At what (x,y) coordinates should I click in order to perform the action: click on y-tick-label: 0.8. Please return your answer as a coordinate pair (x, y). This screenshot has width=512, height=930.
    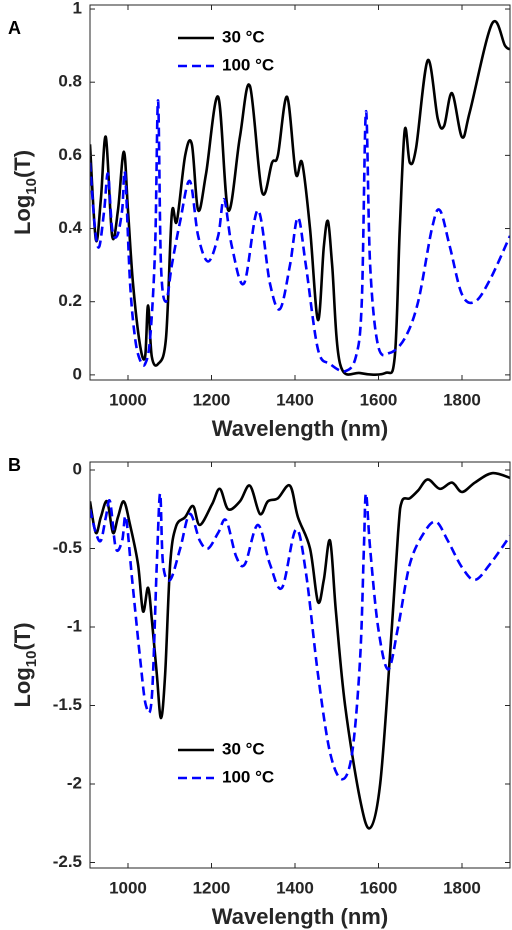
    Looking at the image, I should click on (70, 81).